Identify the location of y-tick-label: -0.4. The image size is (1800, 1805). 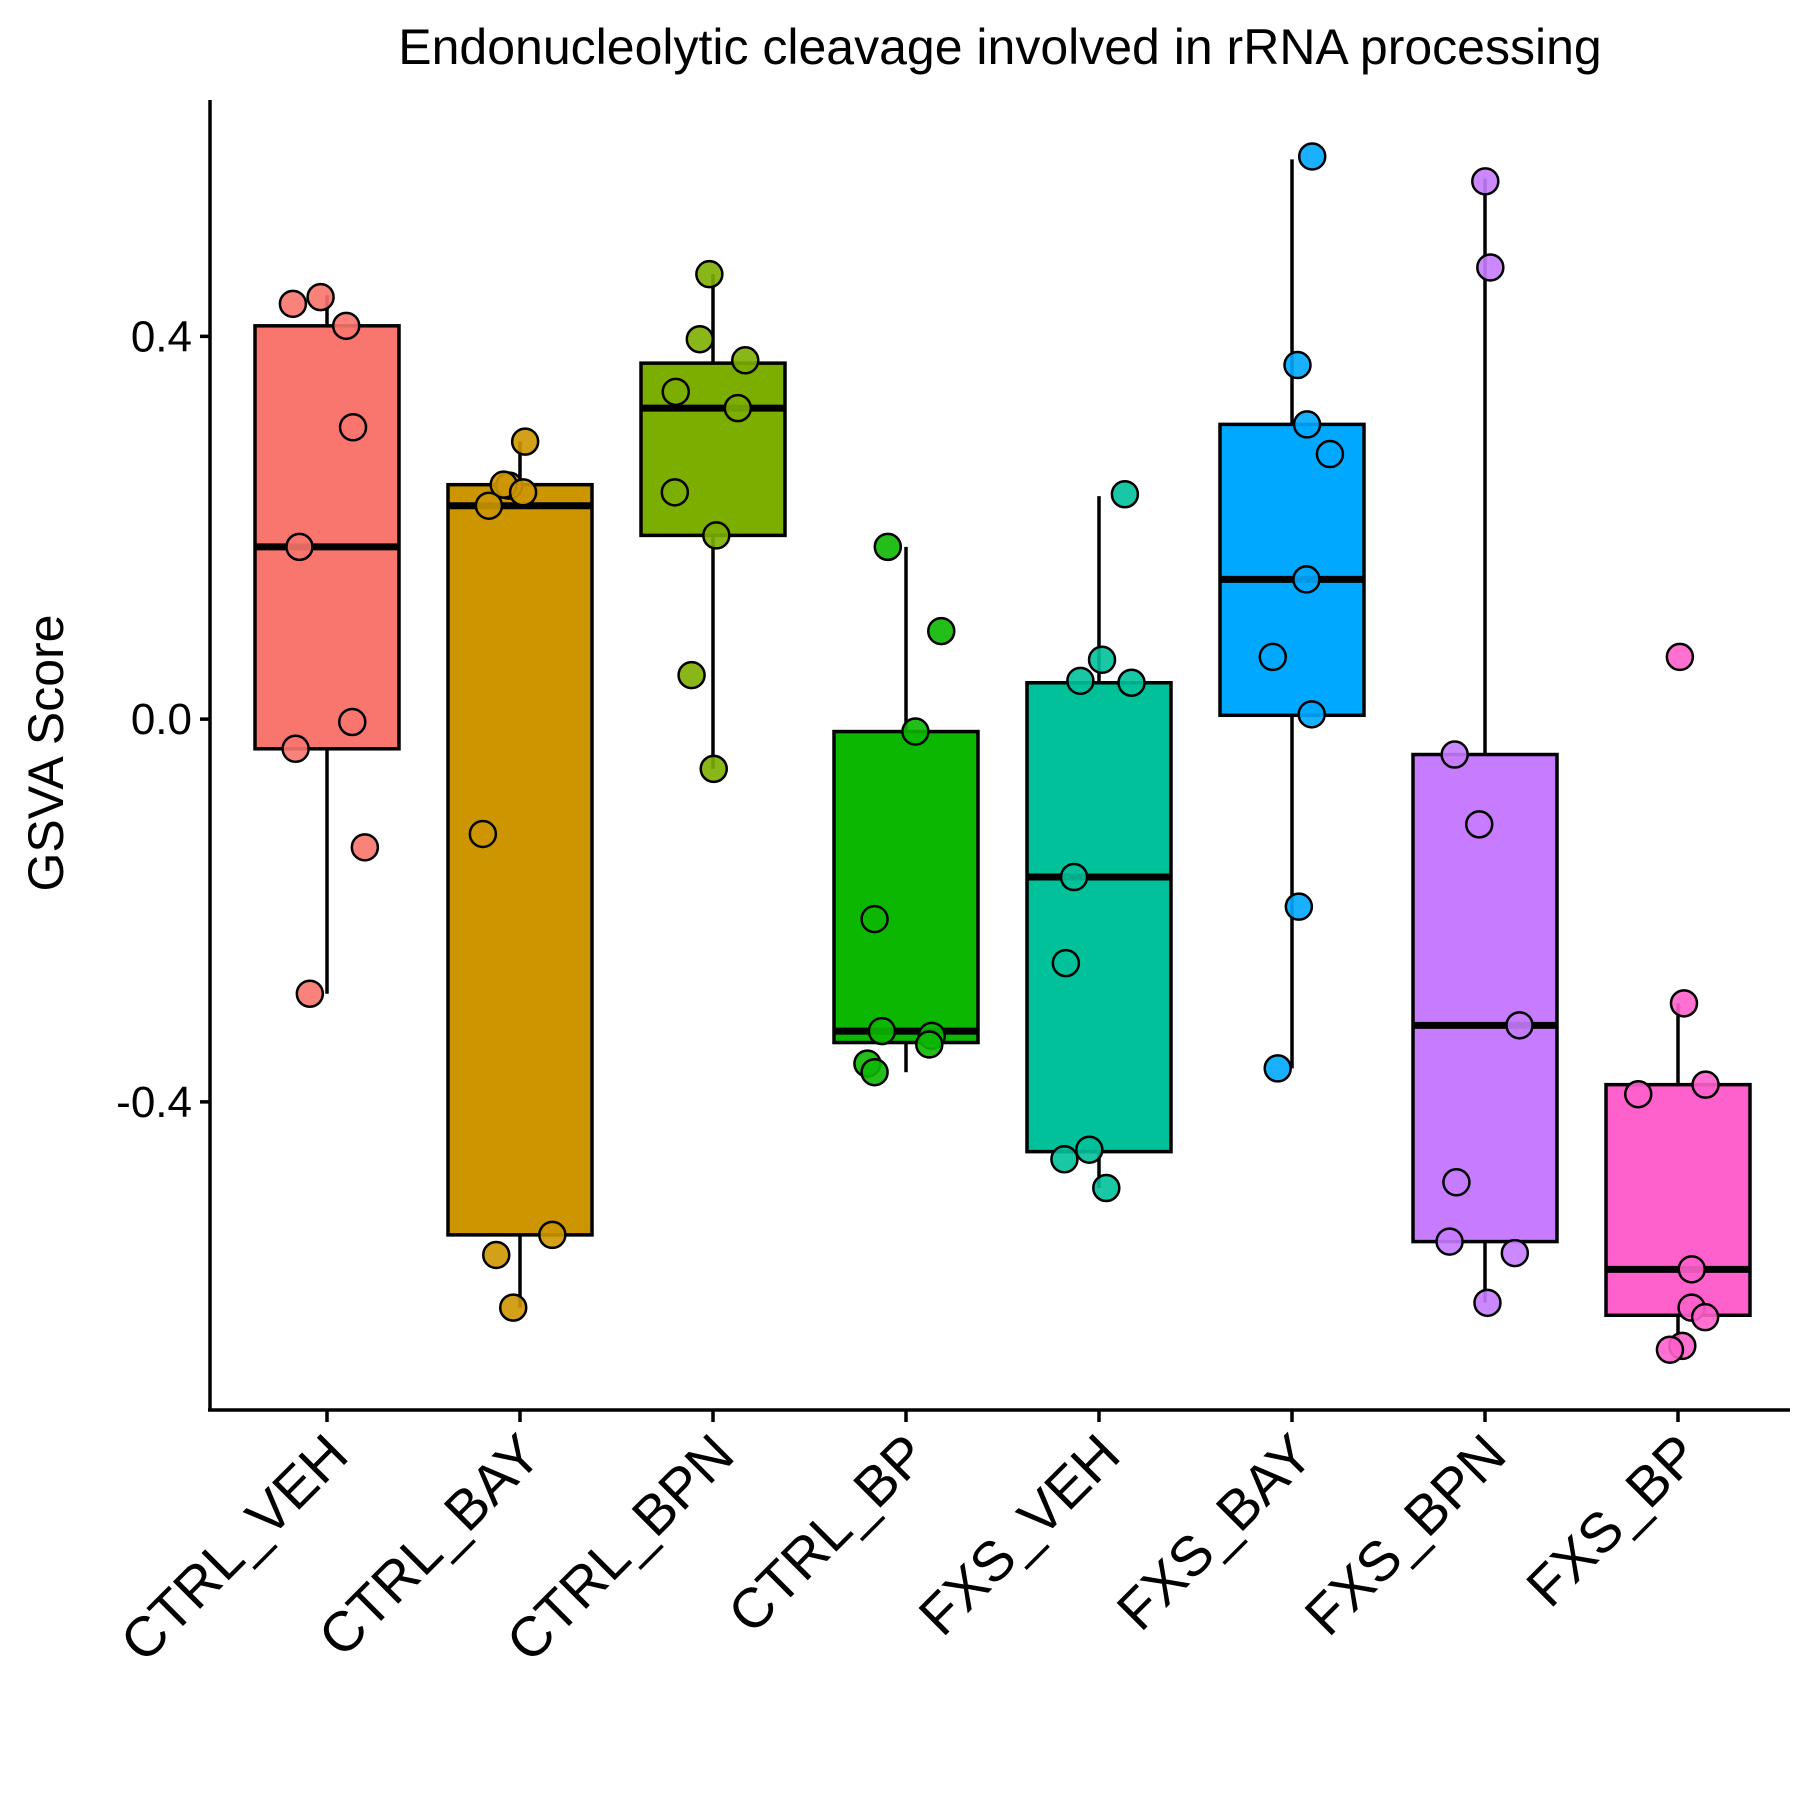
(154, 1102).